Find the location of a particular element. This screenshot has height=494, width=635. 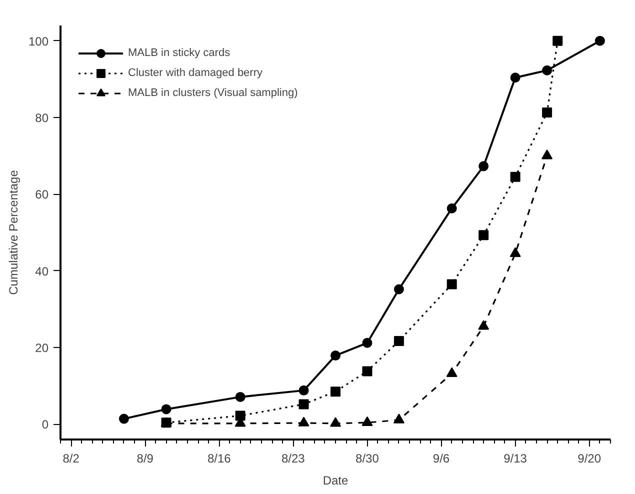

y-tick-label: 100 is located at coordinates (38, 41).